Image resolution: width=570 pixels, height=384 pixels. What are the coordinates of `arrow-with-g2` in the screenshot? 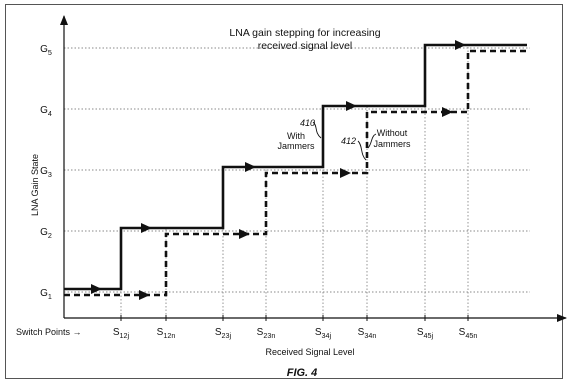 It's located at (146, 228).